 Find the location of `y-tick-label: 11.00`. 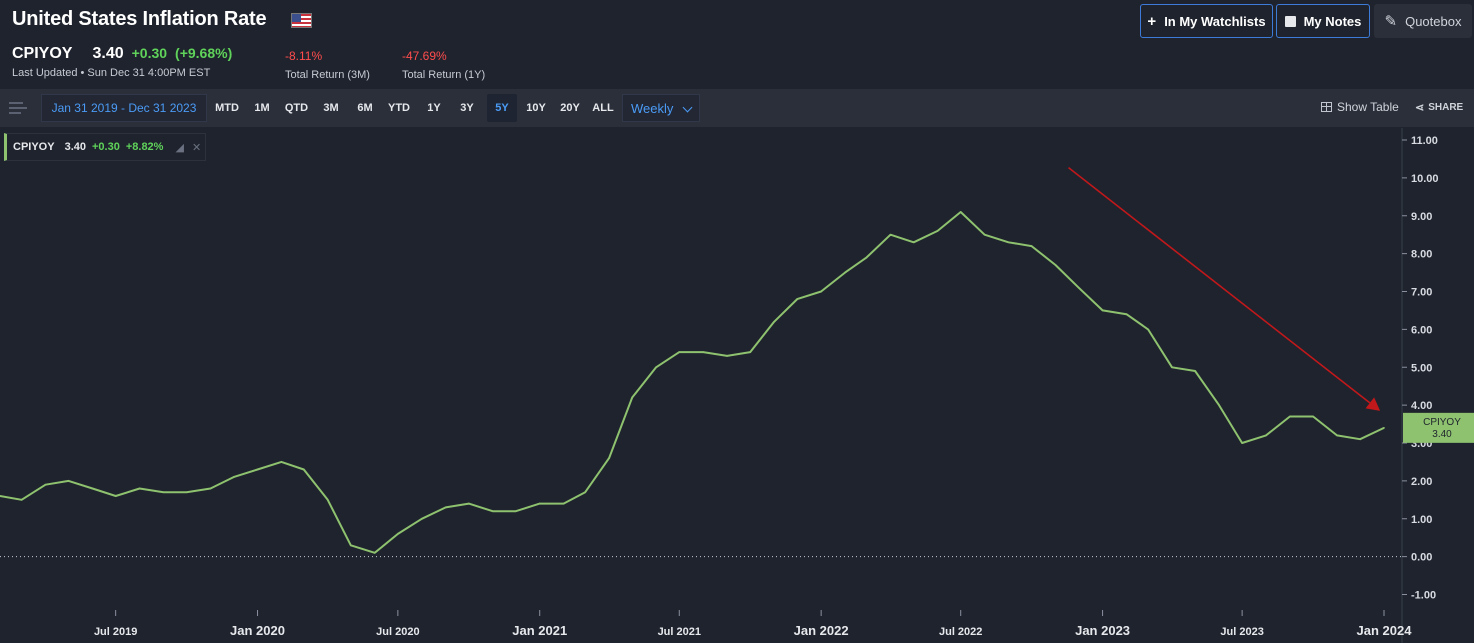

y-tick-label: 11.00 is located at coordinates (1424, 141).